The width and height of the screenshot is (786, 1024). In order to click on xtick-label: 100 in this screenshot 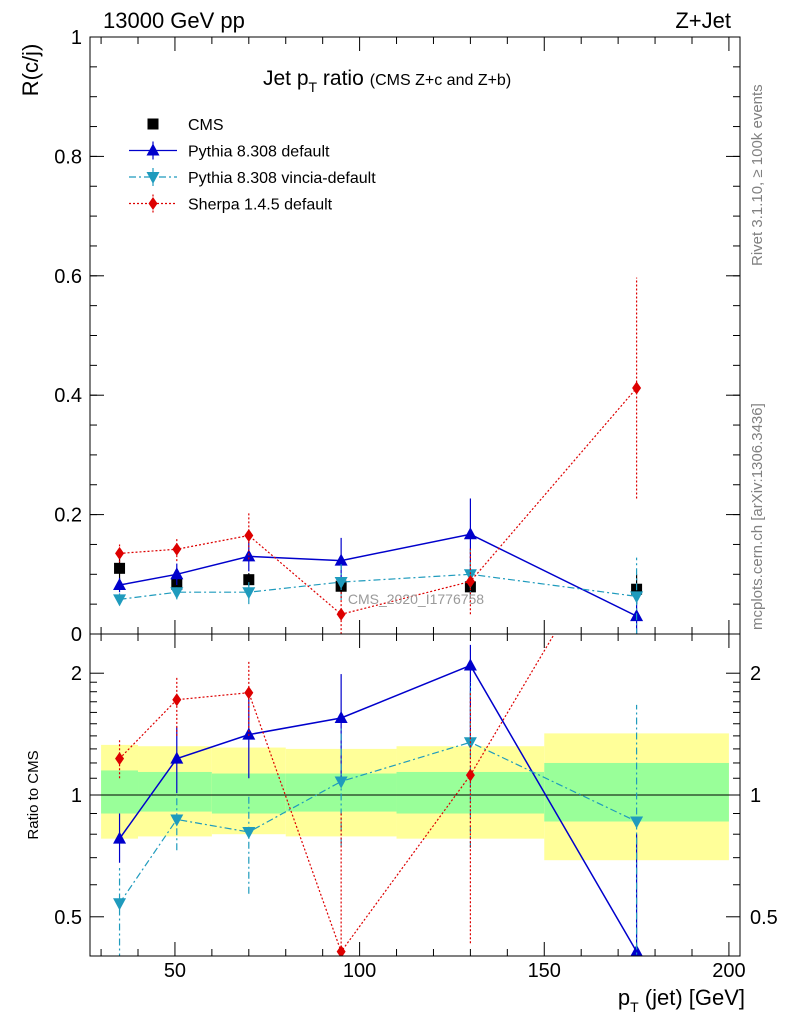, I will do `click(359, 971)`.